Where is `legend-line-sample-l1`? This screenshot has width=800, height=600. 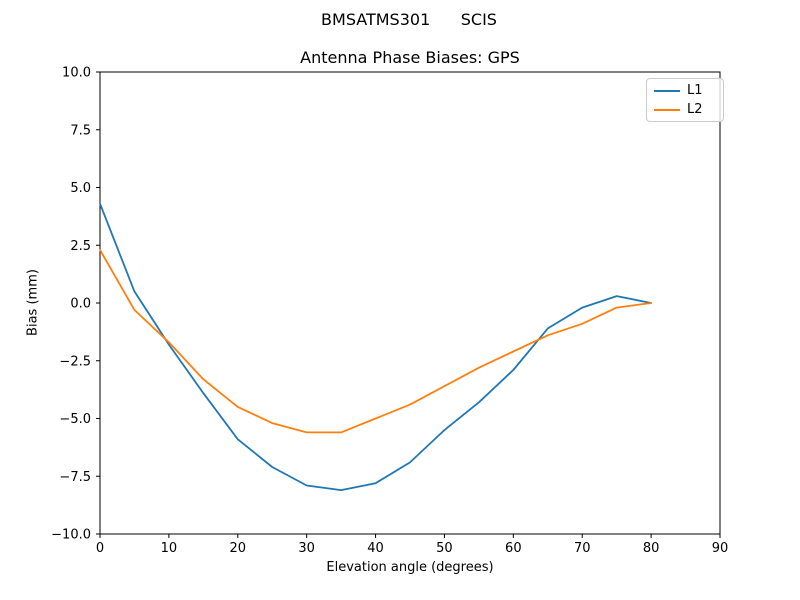 legend-line-sample-l1 is located at coordinates (667, 90).